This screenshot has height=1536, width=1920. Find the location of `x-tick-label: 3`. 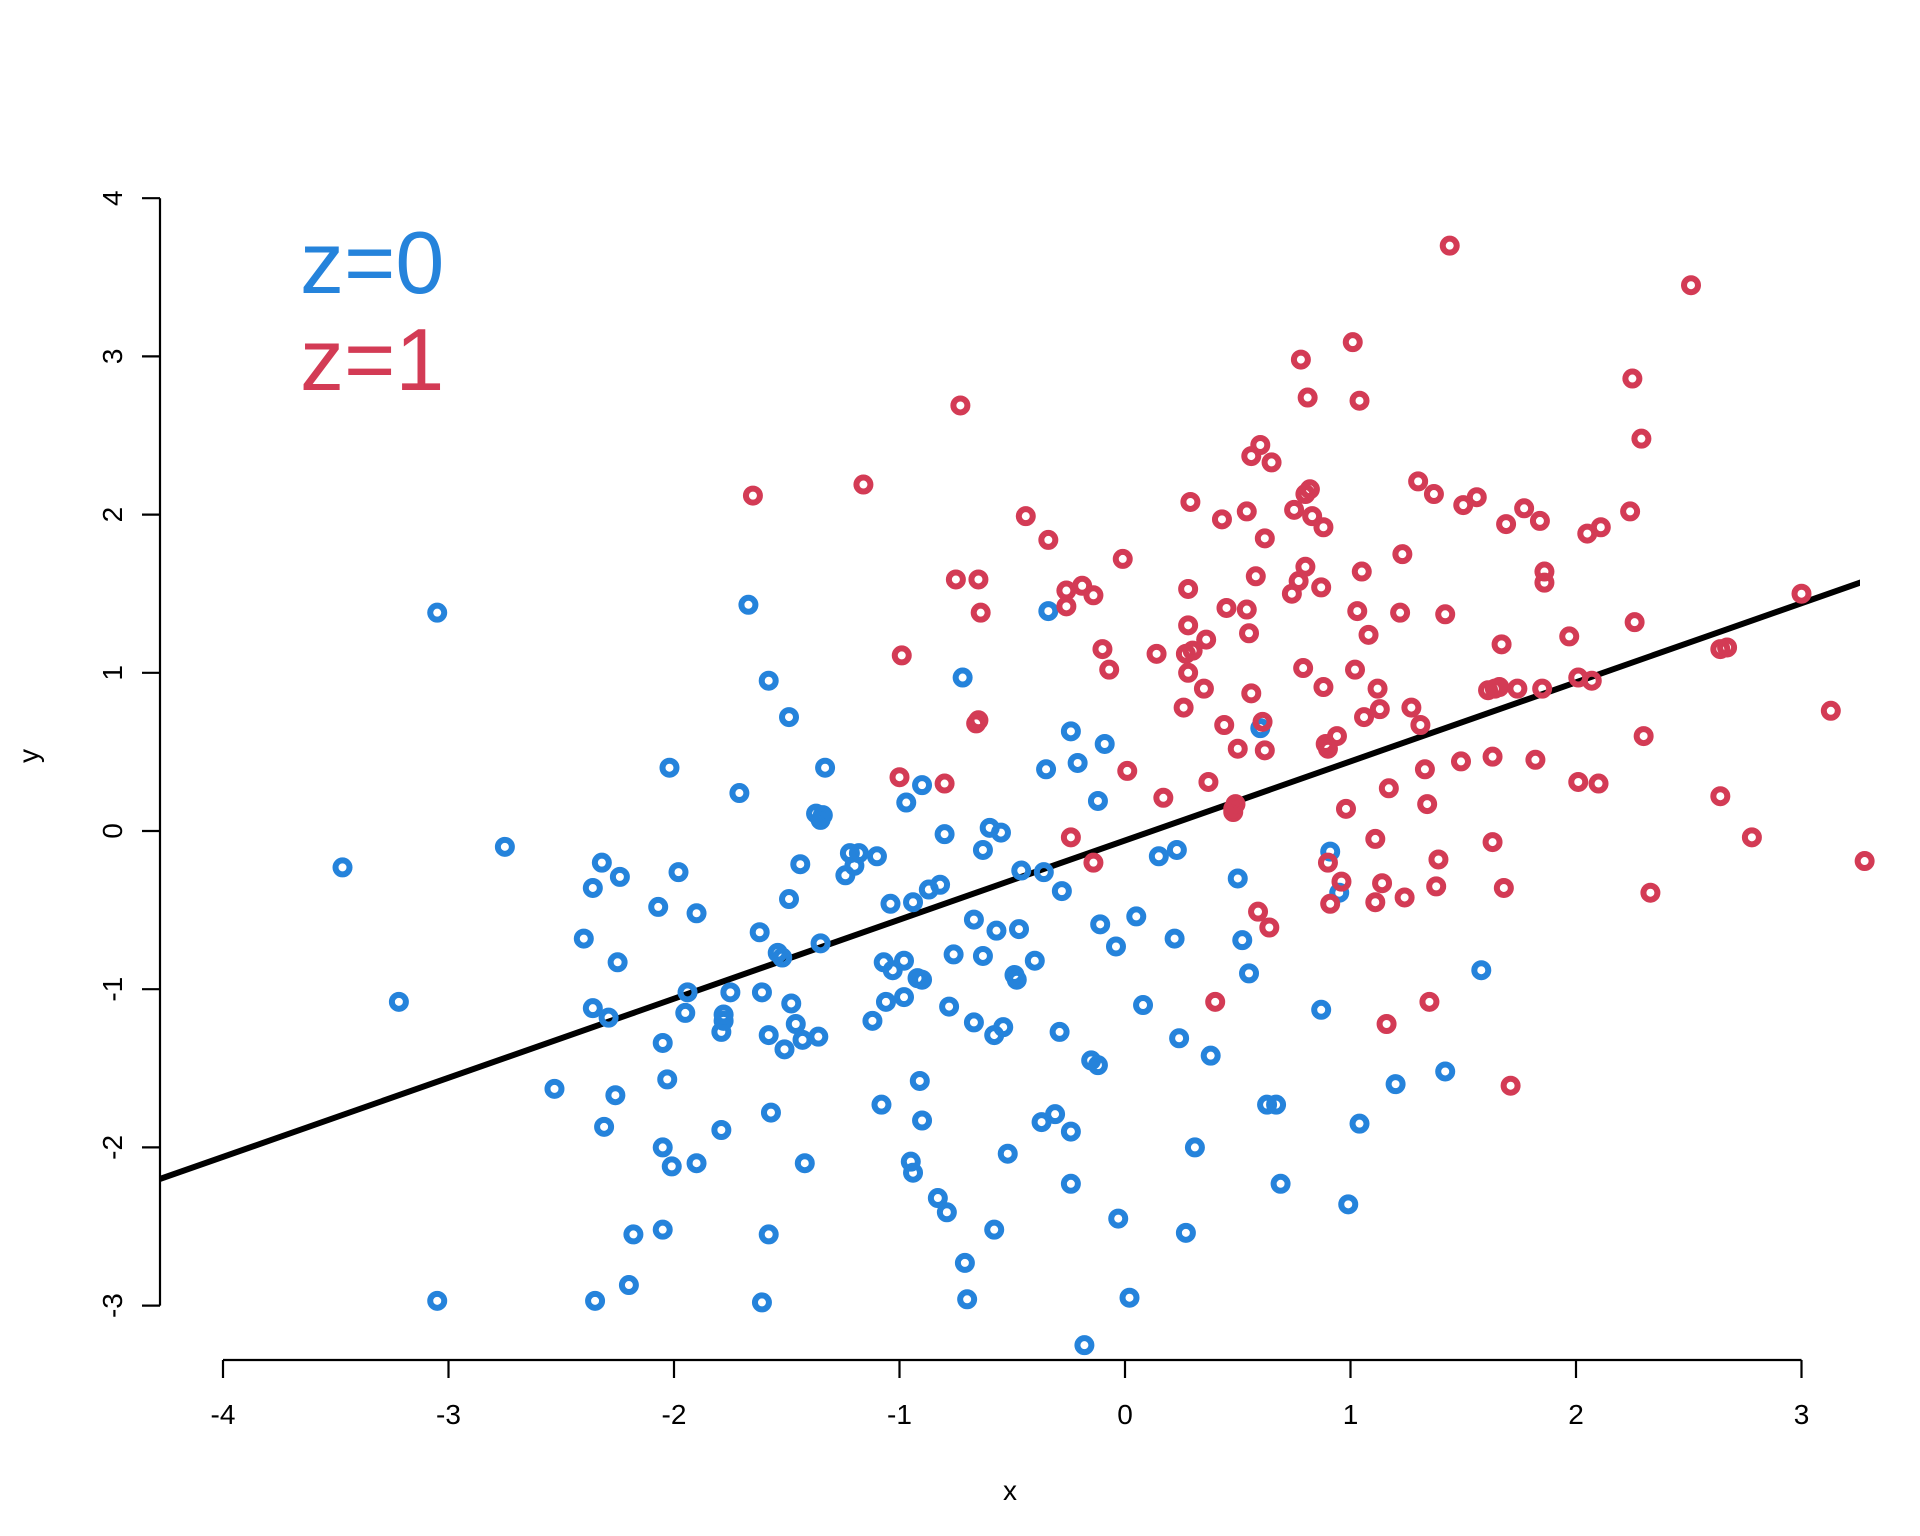

x-tick-label: 3 is located at coordinates (1802, 1414).